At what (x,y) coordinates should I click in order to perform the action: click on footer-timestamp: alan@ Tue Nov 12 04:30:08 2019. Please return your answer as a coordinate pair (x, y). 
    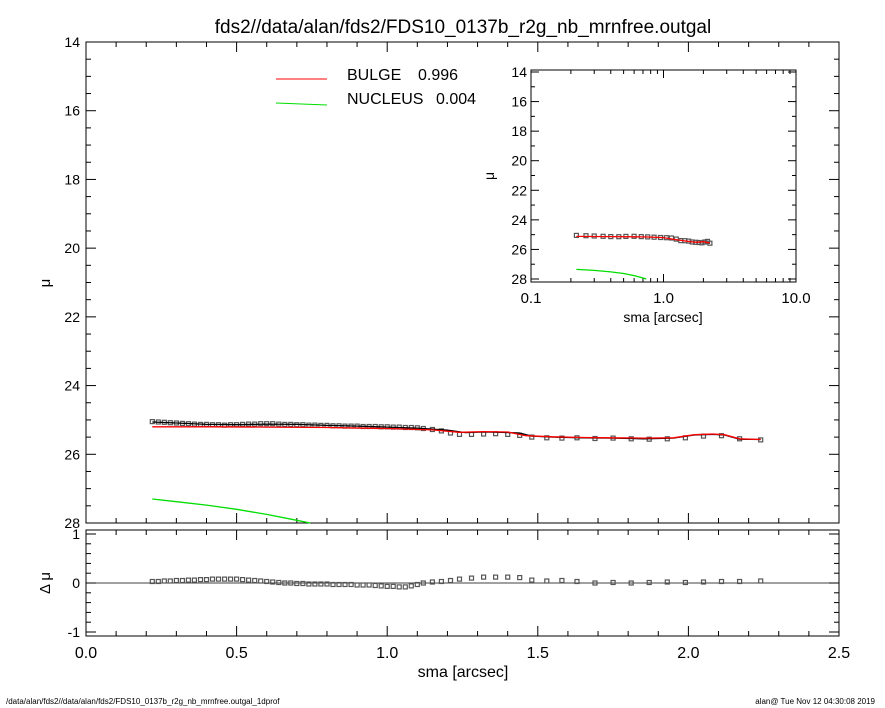
    Looking at the image, I should click on (815, 701).